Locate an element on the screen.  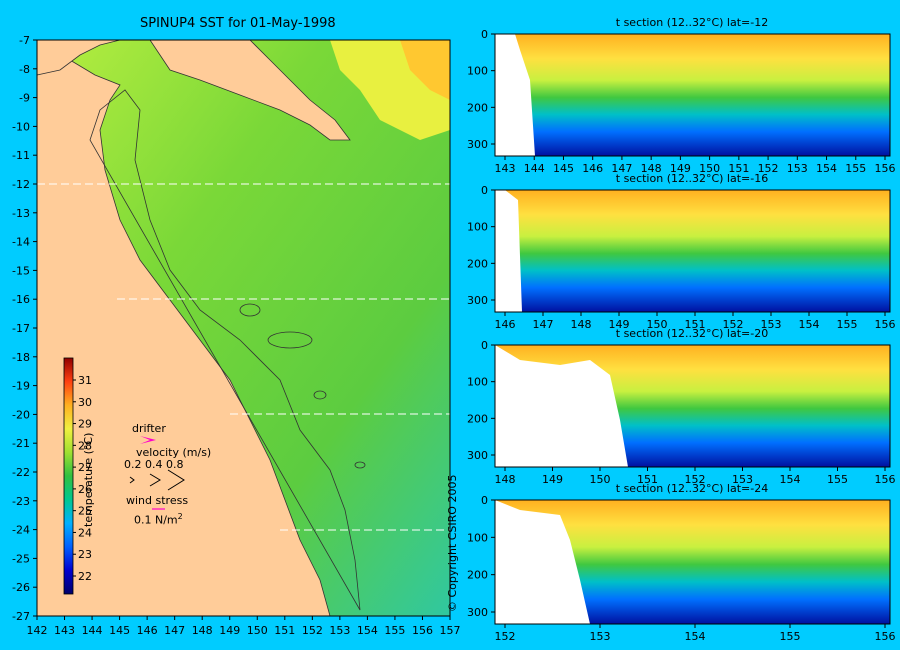
lon-tick-label: 145 is located at coordinates (119, 630).